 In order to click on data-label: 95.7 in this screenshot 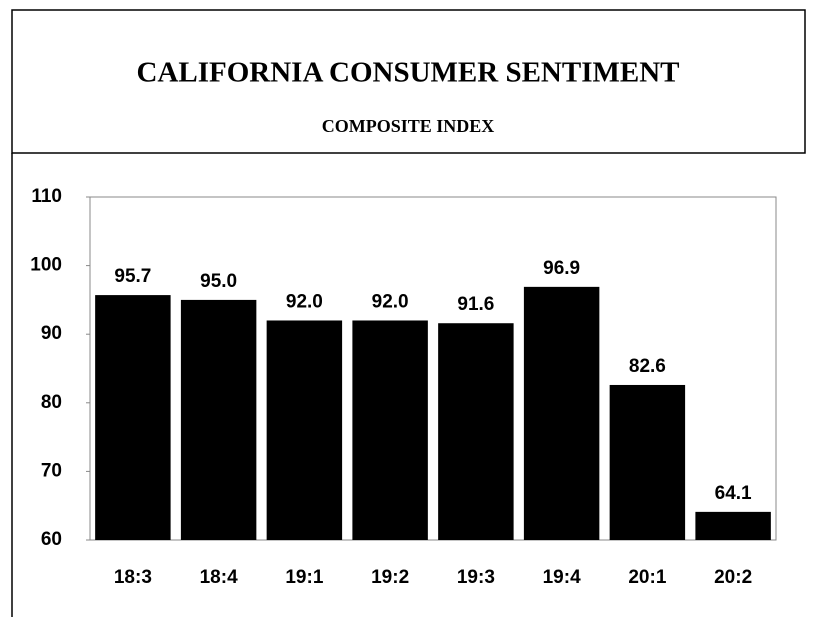, I will do `click(132, 276)`.